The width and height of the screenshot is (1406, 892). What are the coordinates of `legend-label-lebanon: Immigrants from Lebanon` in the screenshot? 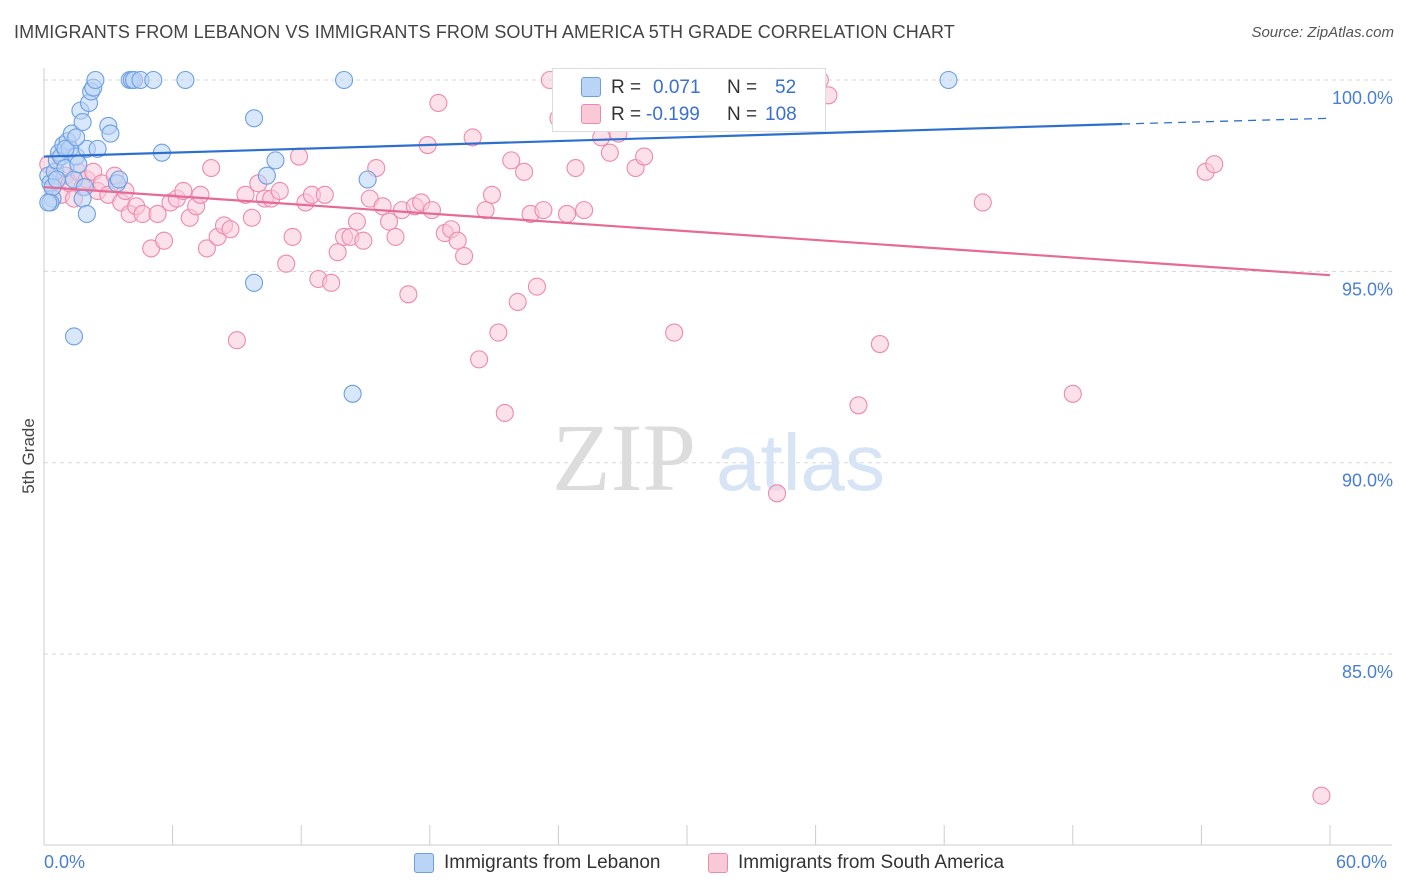 It's located at (552, 862).